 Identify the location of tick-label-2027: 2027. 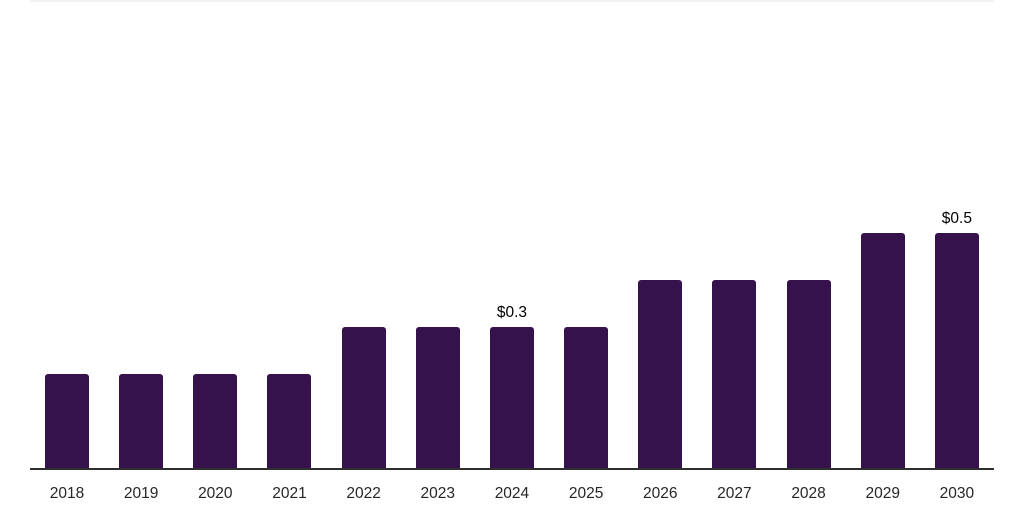
(734, 493).